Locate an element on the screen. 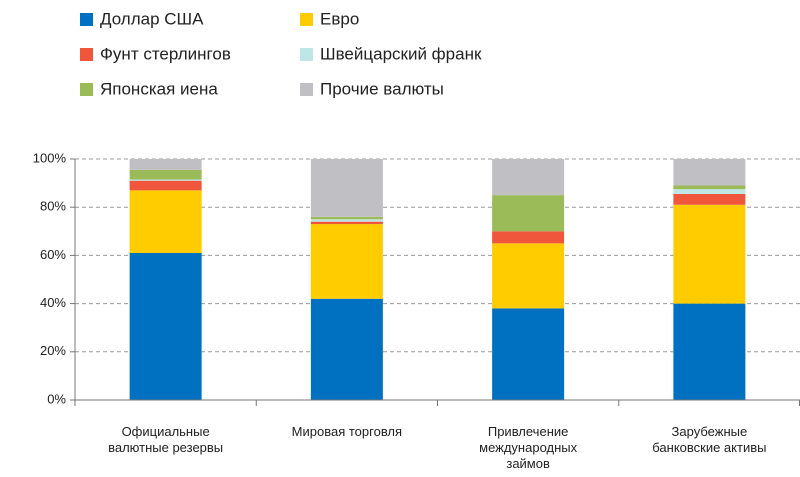  y-tick-label: 60% is located at coordinates (53, 254).